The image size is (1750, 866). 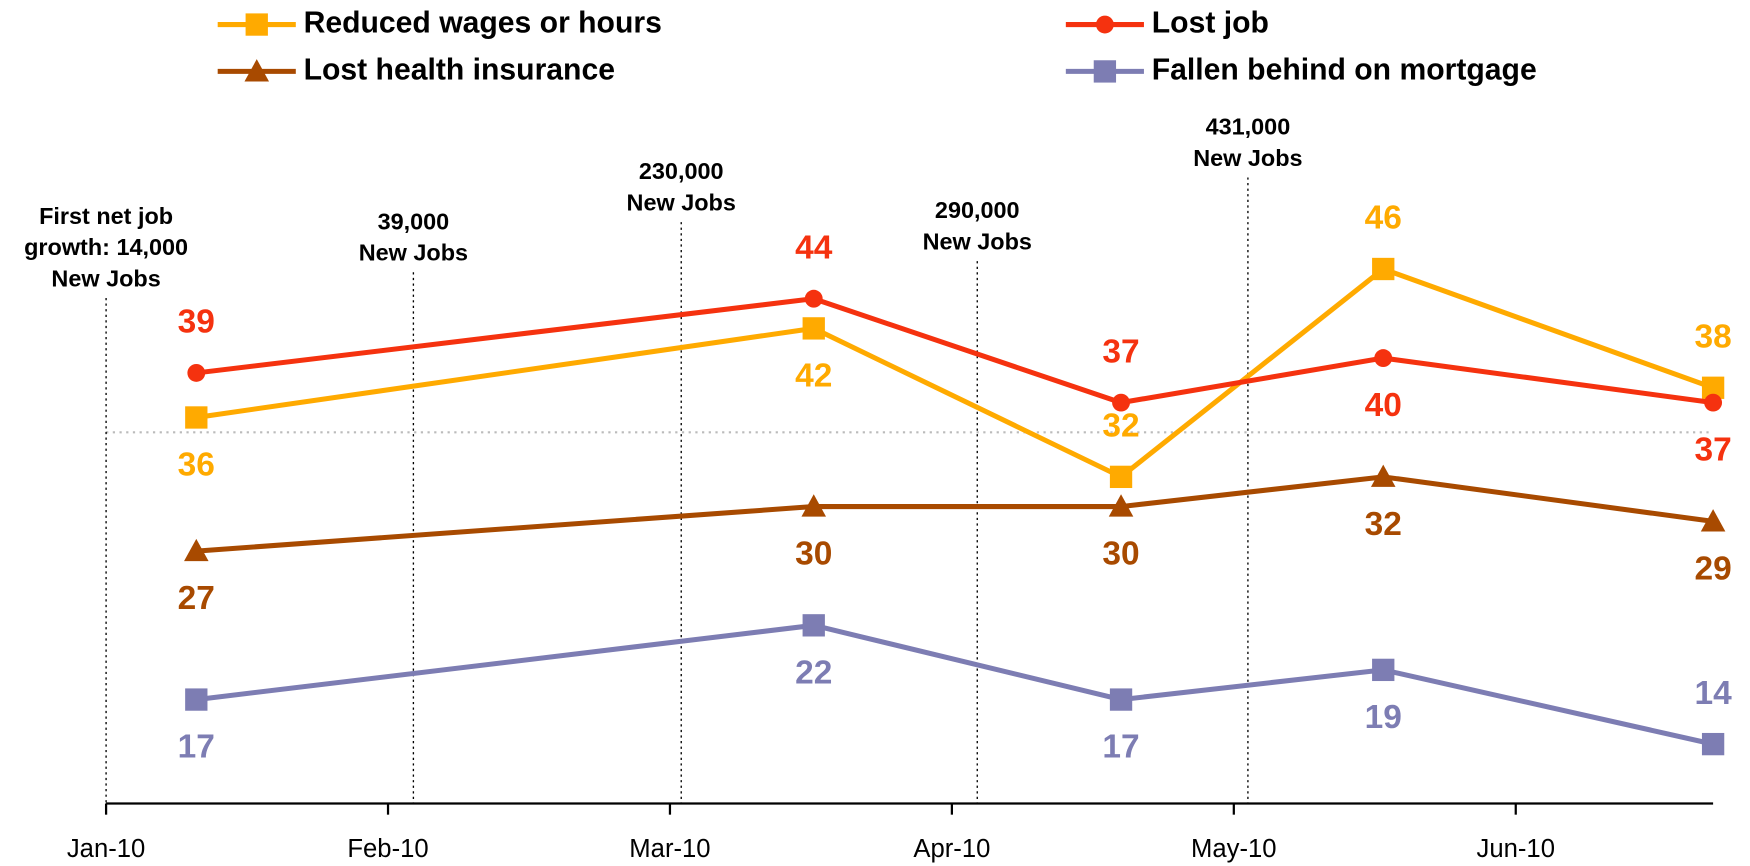 What do you see at coordinates (977, 210) in the screenshot?
I see `annotation-text: 290,000` at bounding box center [977, 210].